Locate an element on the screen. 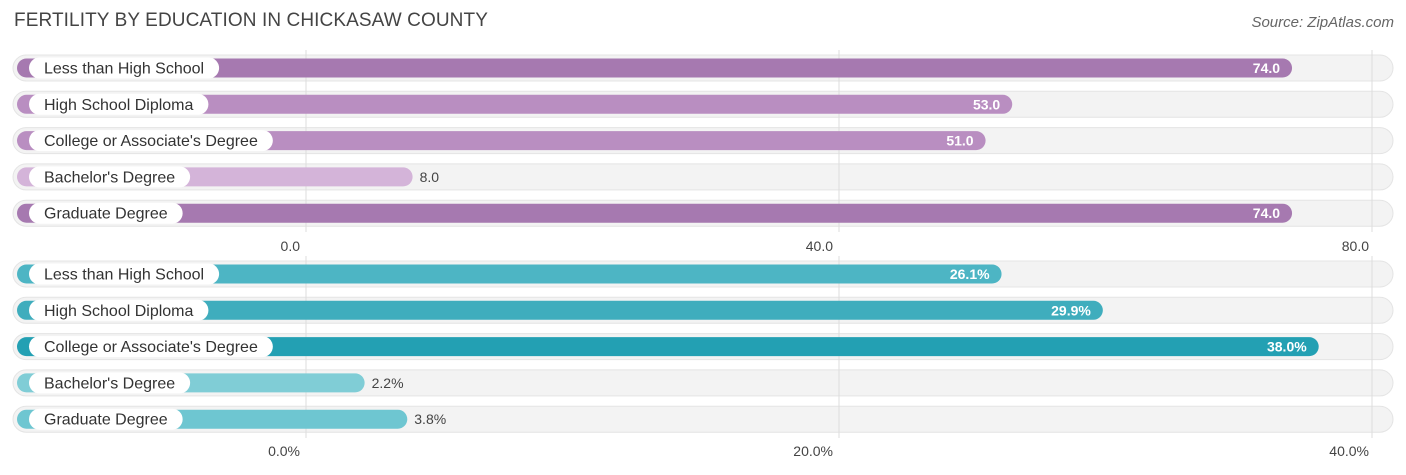 The height and width of the screenshot is (475, 1406). value-label: 8.0 is located at coordinates (430, 177).